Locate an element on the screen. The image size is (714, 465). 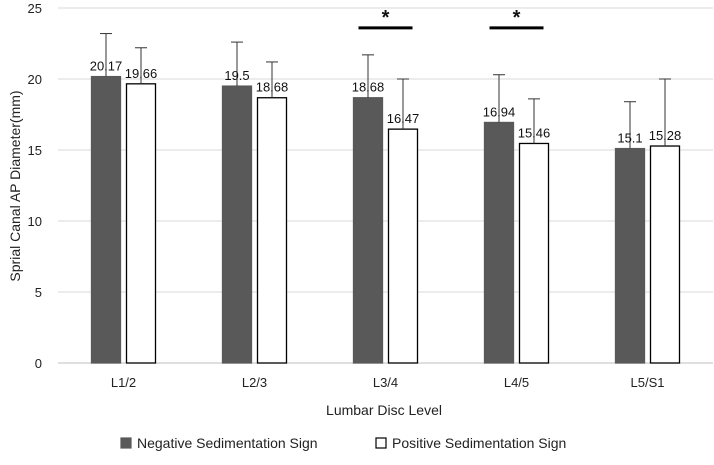
data-label: 15.1 is located at coordinates (629, 138).